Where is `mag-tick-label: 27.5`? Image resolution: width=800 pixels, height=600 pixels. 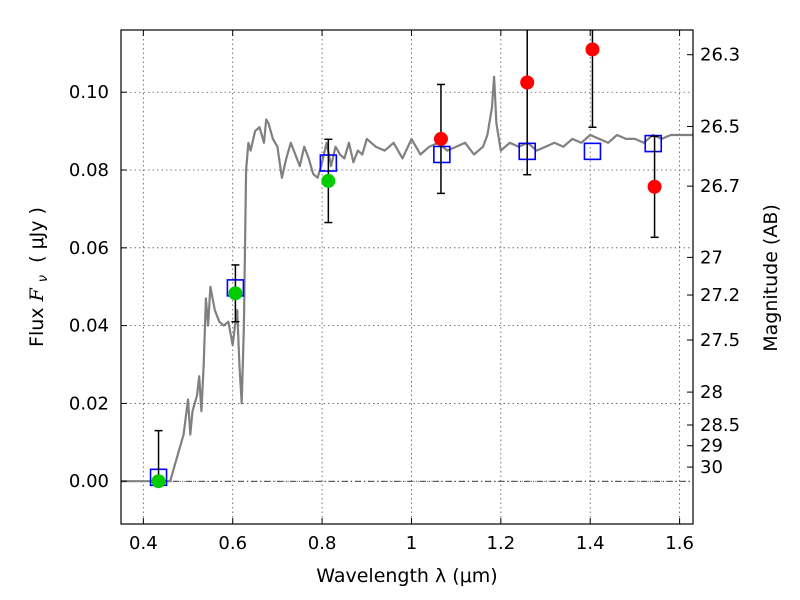 mag-tick-label: 27.5 is located at coordinates (720, 340).